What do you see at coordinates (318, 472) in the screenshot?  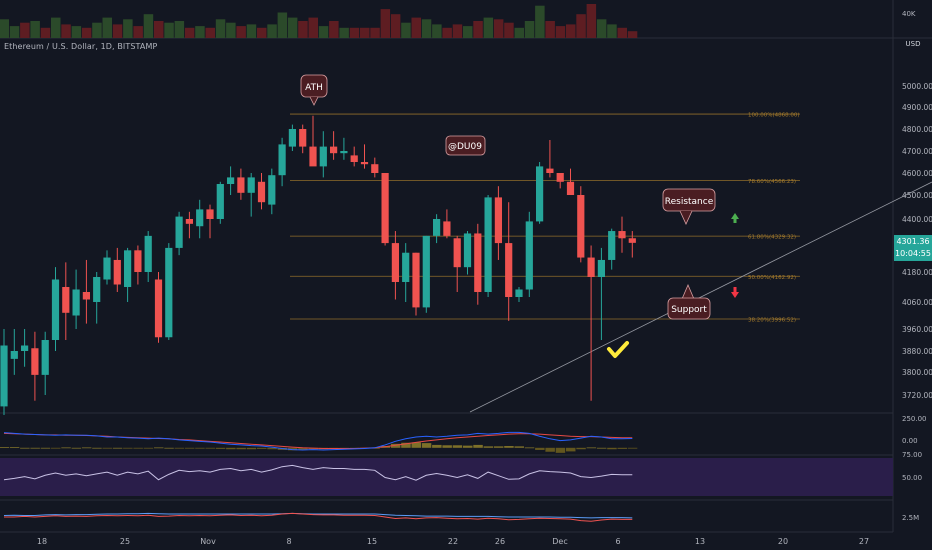 I see `rsi-line` at bounding box center [318, 472].